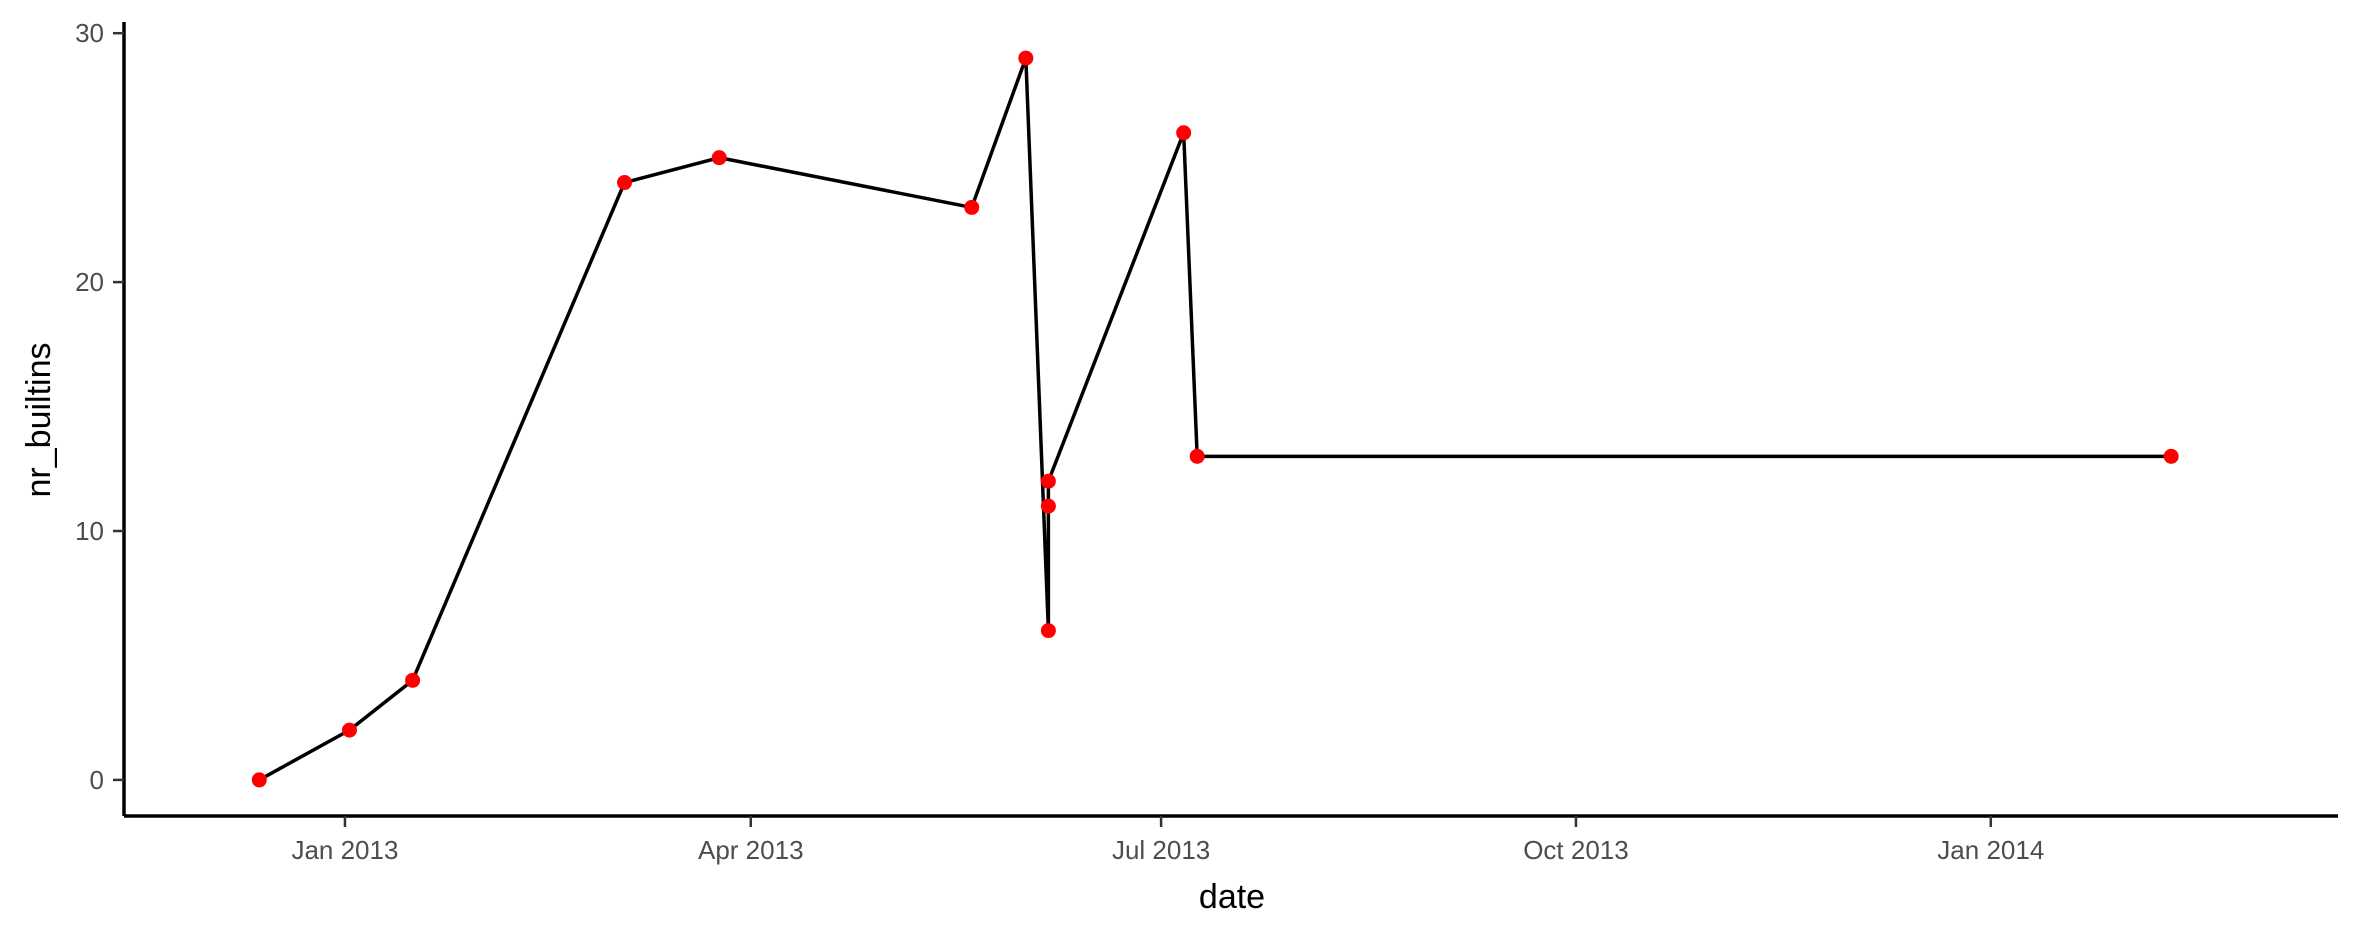 This screenshot has width=2362, height=944. What do you see at coordinates (89, 282) in the screenshot?
I see `y-tick-label: 20` at bounding box center [89, 282].